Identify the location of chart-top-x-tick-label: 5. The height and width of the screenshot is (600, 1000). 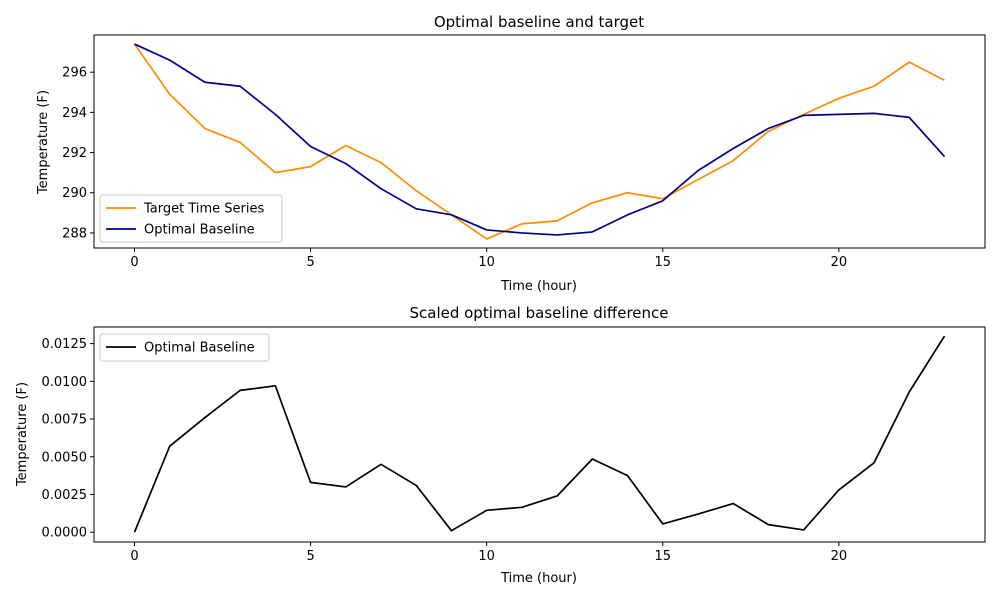
(310, 262).